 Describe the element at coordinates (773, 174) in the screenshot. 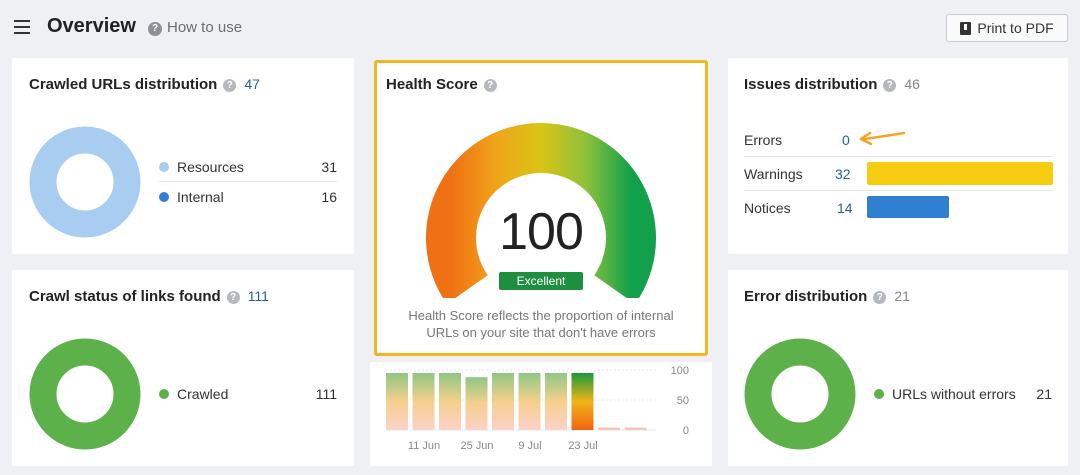

I see `issue-row-warnings: Warnings` at that location.